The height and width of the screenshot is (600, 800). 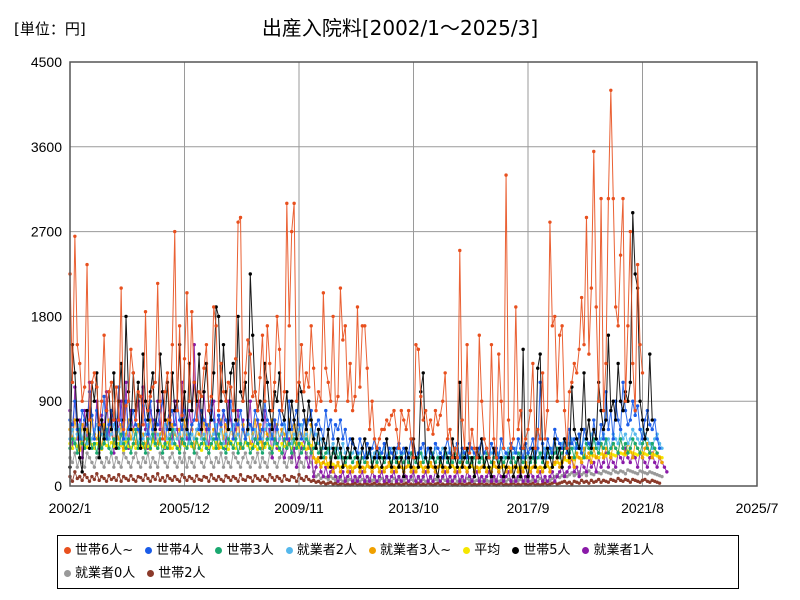 What do you see at coordinates (51, 401) in the screenshot?
I see `y-tick-label: 900` at bounding box center [51, 401].